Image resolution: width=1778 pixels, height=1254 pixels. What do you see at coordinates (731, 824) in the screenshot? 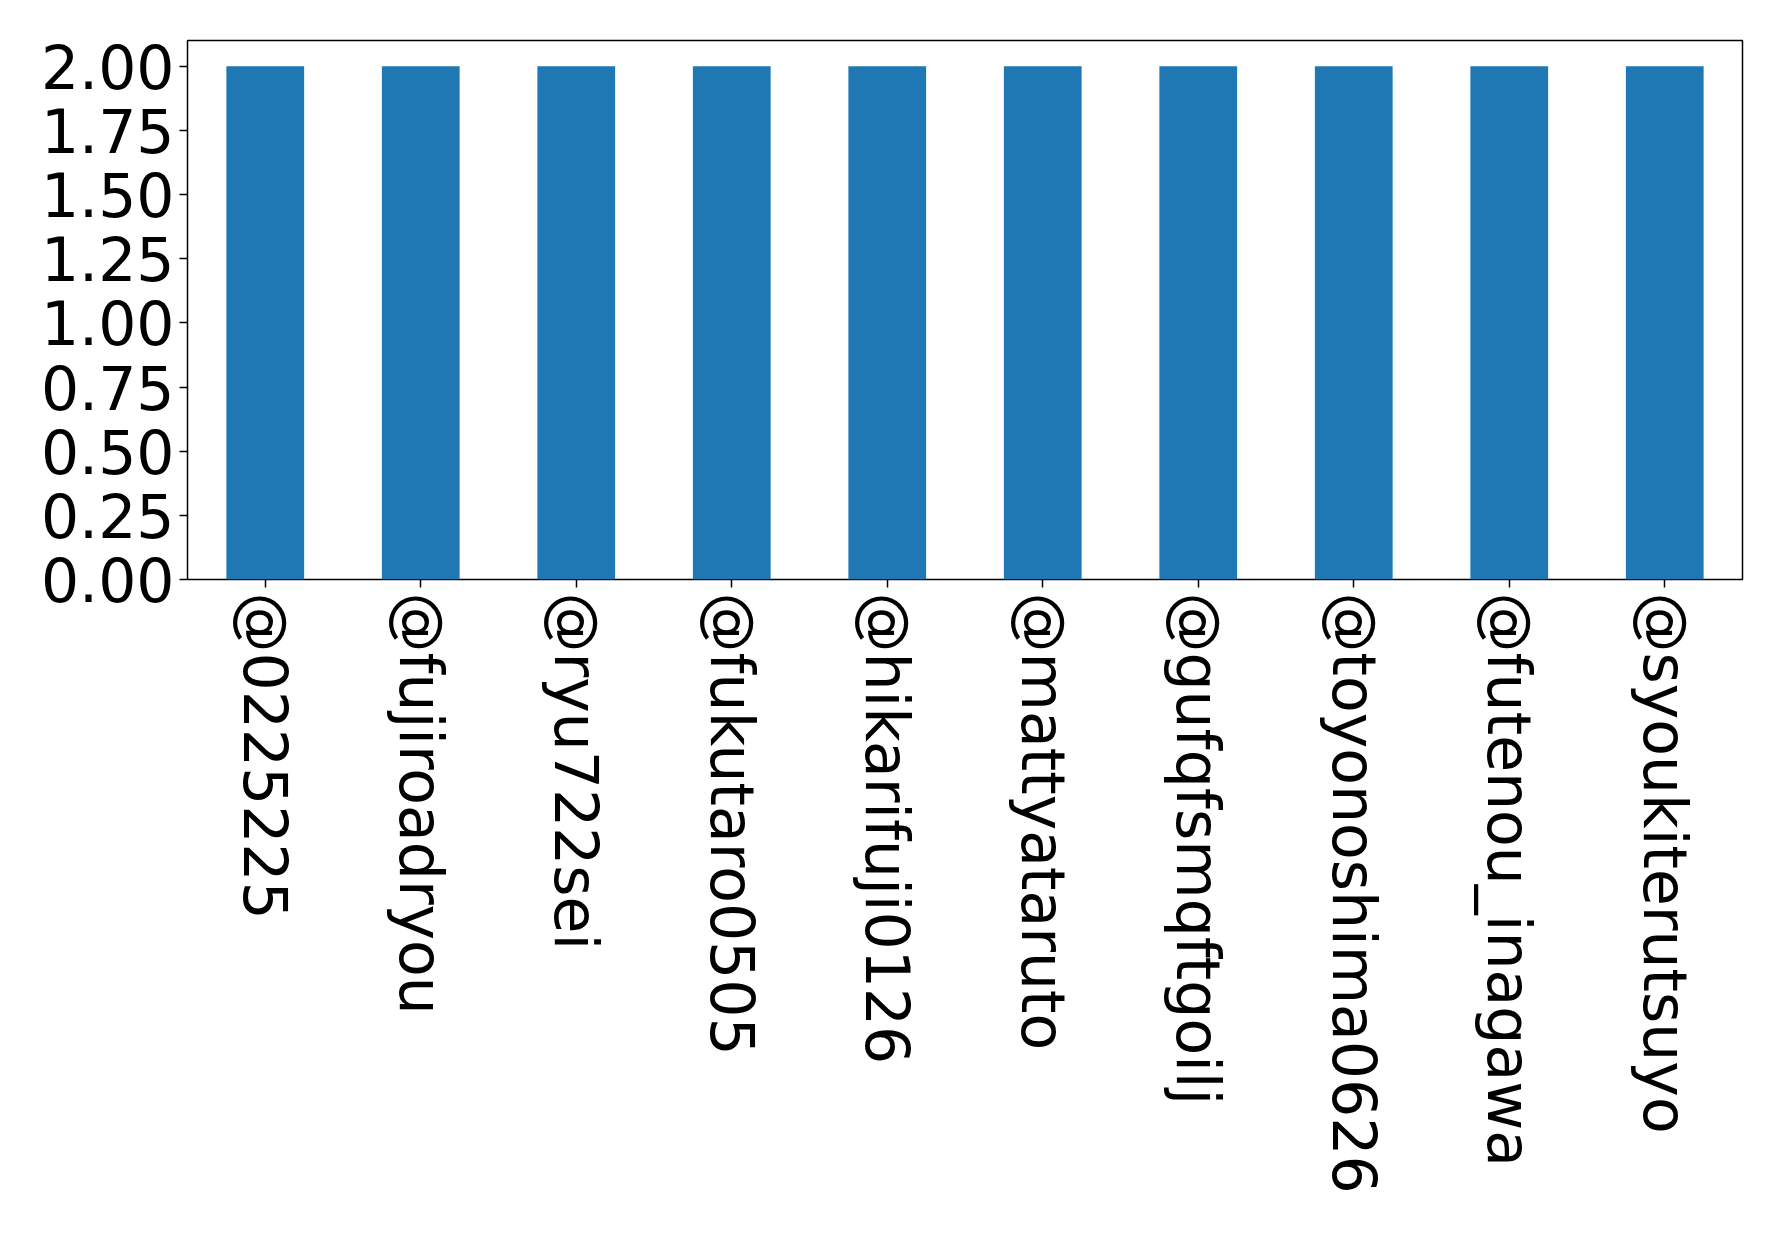
I see `x-tick-label: @fukutaro0505` at bounding box center [731, 824].